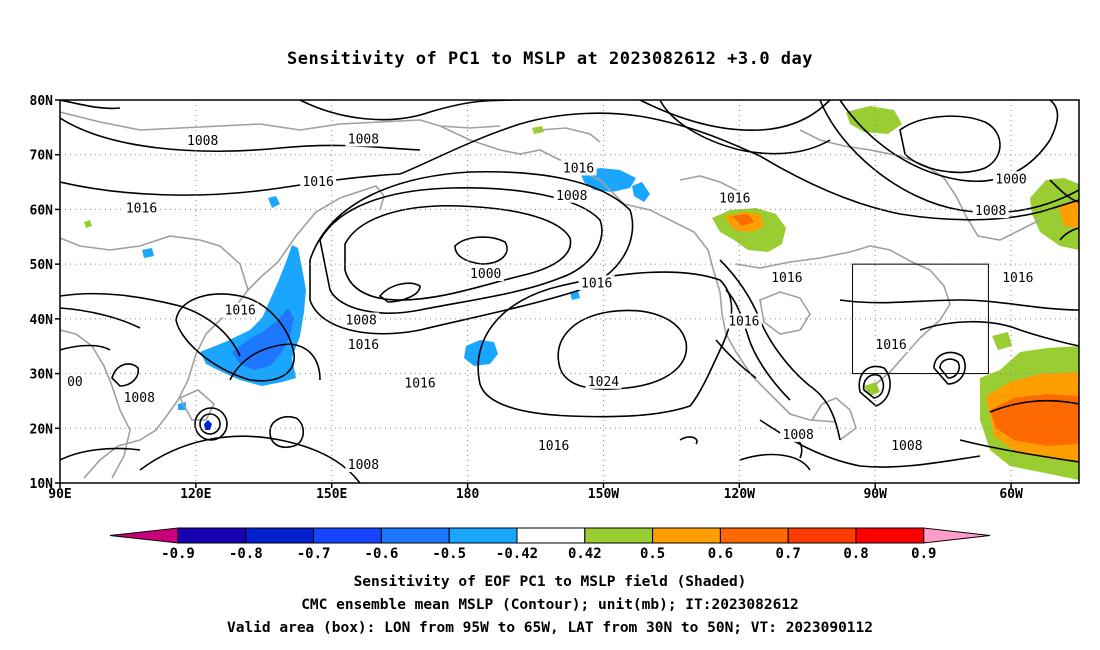 Image resolution: width=1100 pixels, height=650 pixels. I want to click on lat-label: 50N, so click(42, 265).